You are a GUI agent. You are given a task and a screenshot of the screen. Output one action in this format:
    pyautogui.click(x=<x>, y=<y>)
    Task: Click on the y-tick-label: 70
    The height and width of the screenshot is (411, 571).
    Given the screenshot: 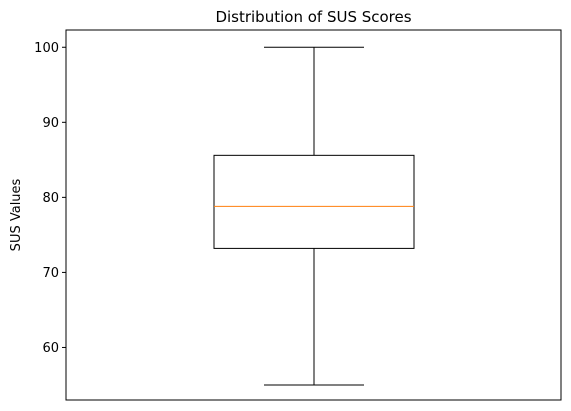 What is the action you would take?
    pyautogui.click(x=50, y=273)
    